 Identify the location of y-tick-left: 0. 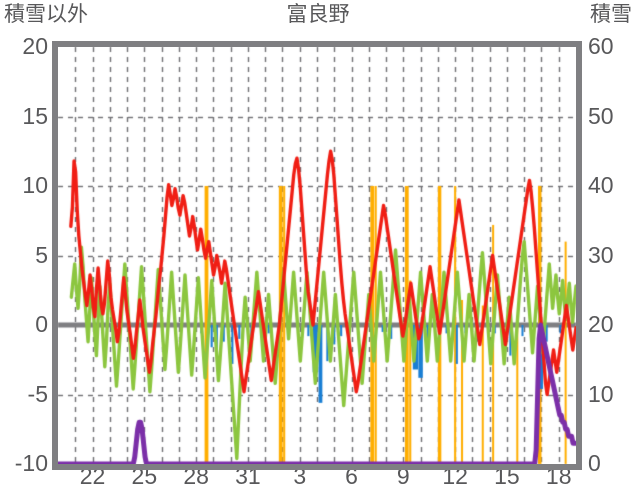
(41, 324).